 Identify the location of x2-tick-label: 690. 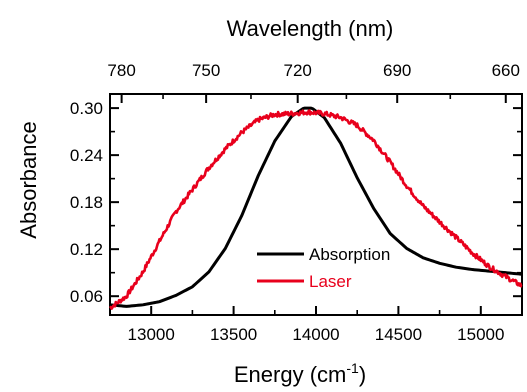
(397, 70).